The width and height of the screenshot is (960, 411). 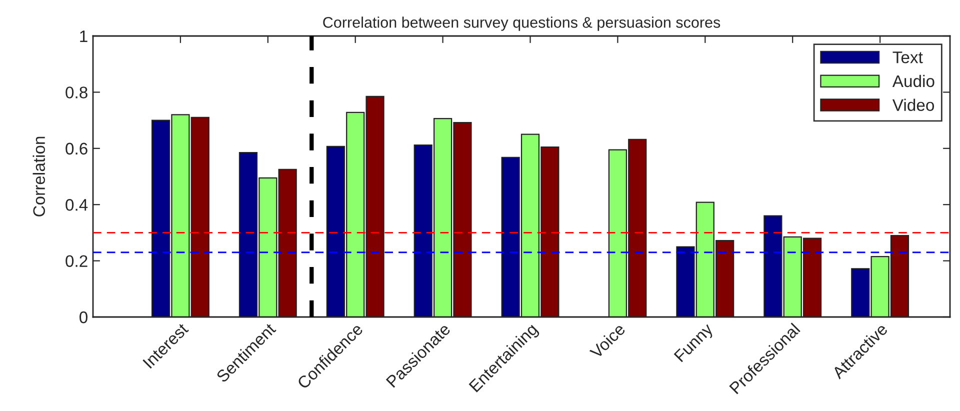 I want to click on y-tick-label: 0.2, so click(x=77, y=261).